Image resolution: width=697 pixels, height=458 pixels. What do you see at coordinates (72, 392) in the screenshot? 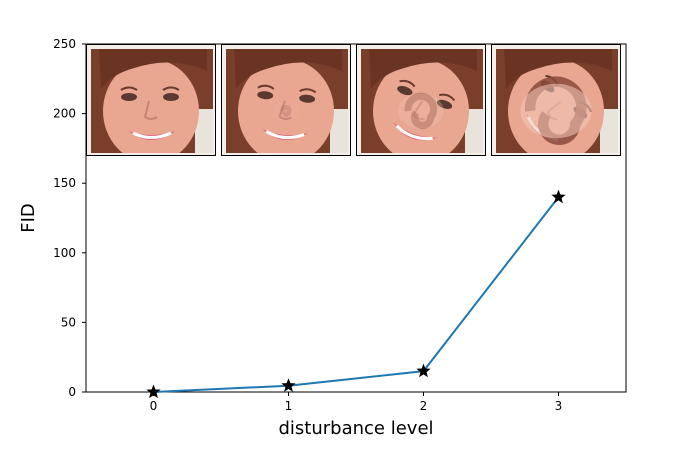
I see `y-tick-label: 0` at bounding box center [72, 392].